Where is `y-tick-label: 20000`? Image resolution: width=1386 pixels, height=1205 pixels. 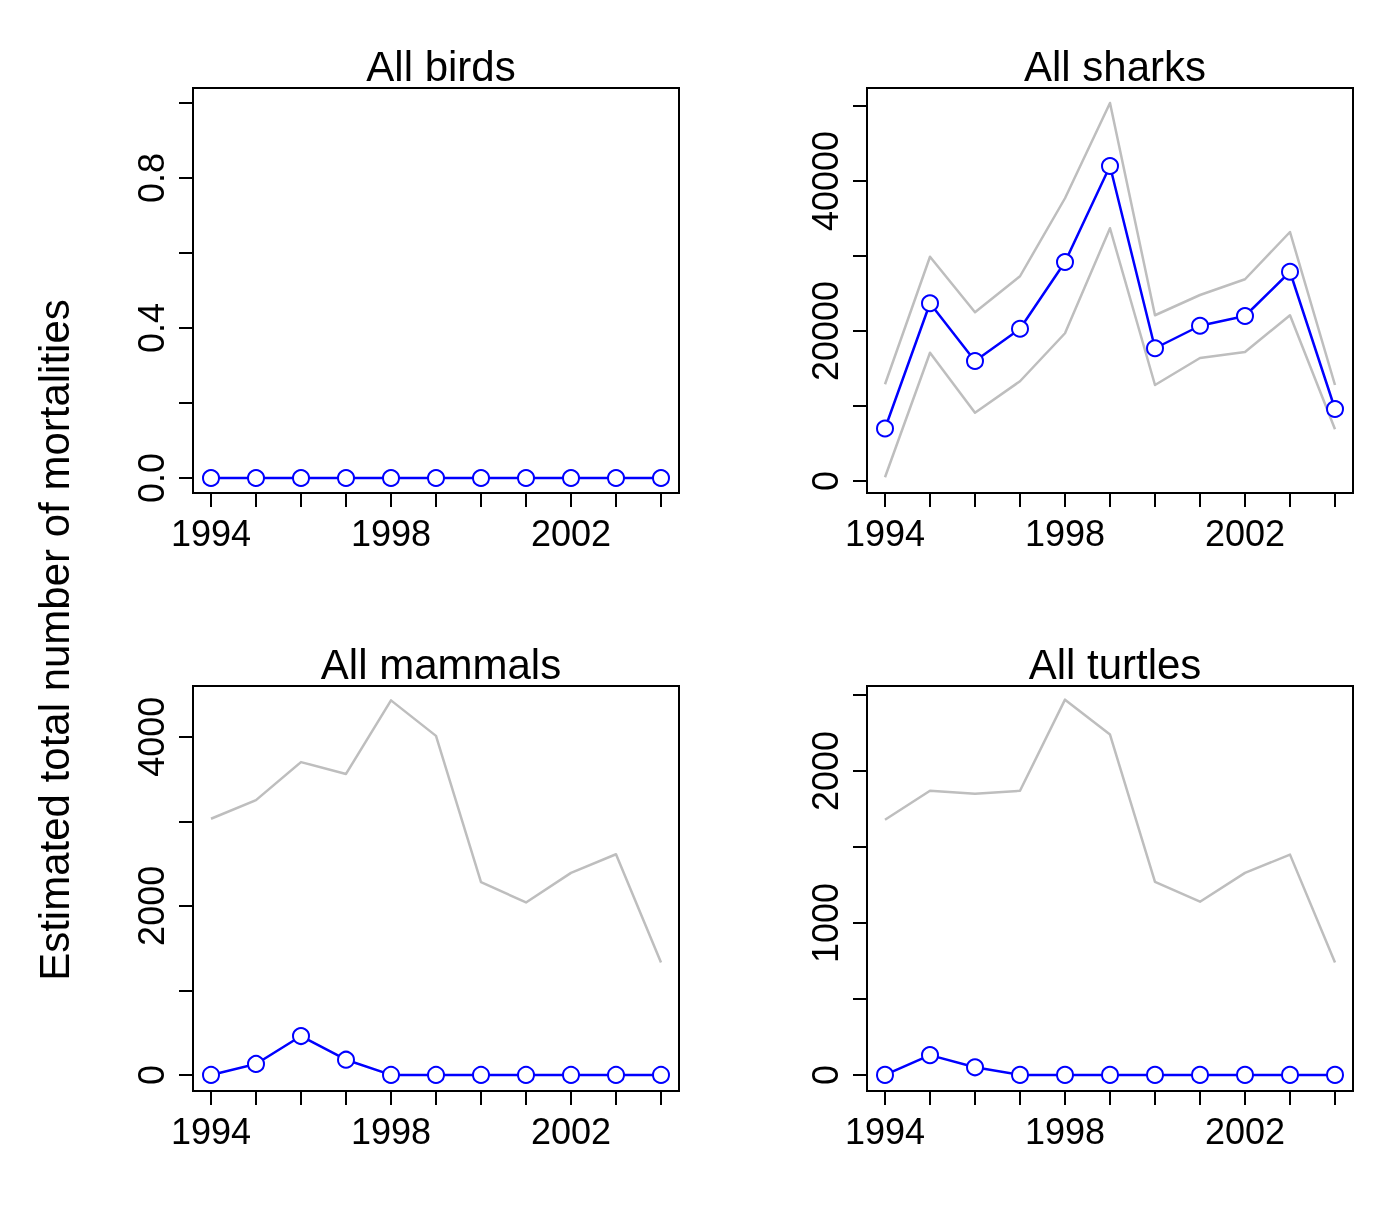 y-tick-label: 20000 is located at coordinates (825, 331).